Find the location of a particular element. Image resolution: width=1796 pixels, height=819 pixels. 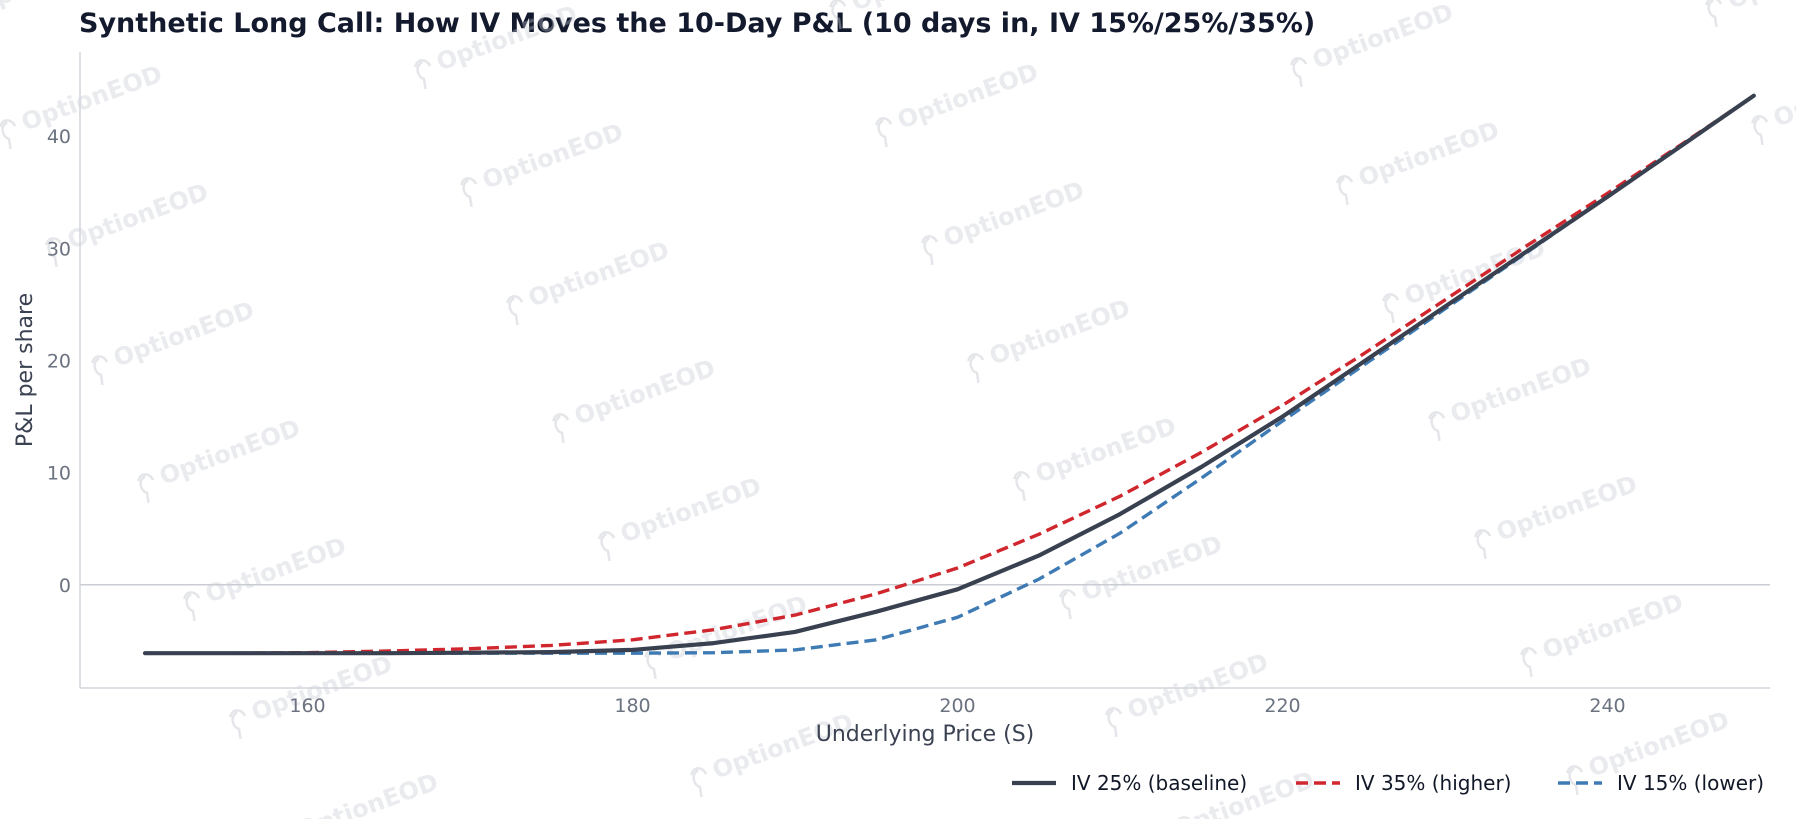

x-tick-label: 200 is located at coordinates (957, 706).